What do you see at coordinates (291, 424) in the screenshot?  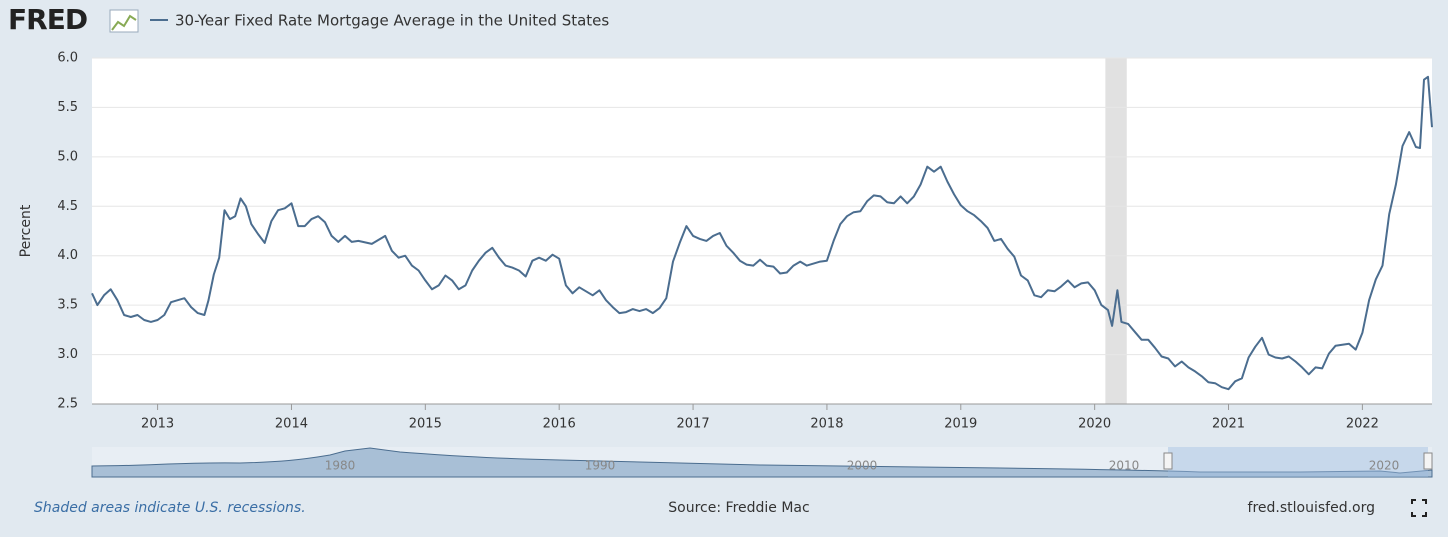 I see `x-tick-label: 2014` at bounding box center [291, 424].